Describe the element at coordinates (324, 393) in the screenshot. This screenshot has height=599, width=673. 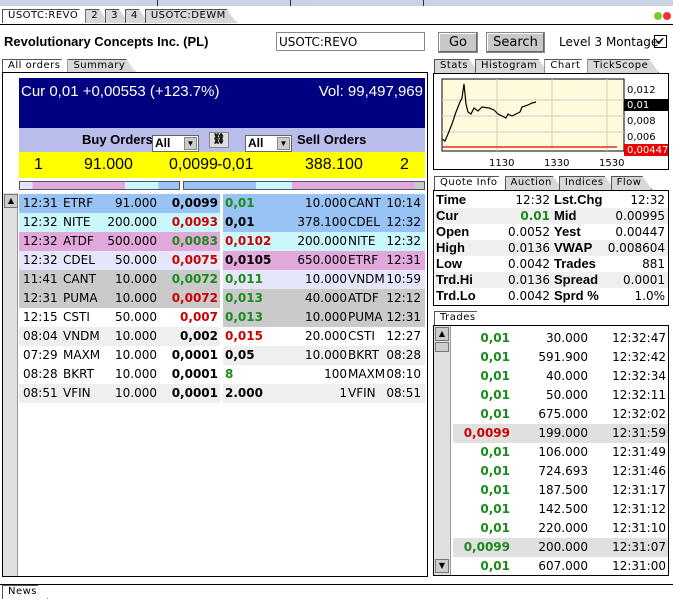
I see `sell-order-row: 2.000 1 VFIN 08:51` at that location.